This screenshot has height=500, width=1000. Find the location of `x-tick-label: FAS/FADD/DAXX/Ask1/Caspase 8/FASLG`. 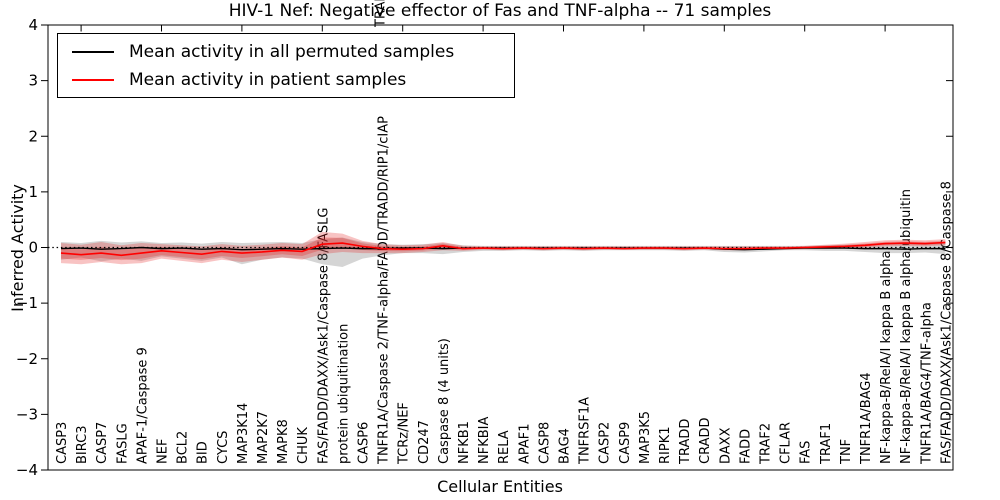

x-tick-label: FAS/FADD/DAXX/Ask1/Caspase 8/FASLG is located at coordinates (323, 336).